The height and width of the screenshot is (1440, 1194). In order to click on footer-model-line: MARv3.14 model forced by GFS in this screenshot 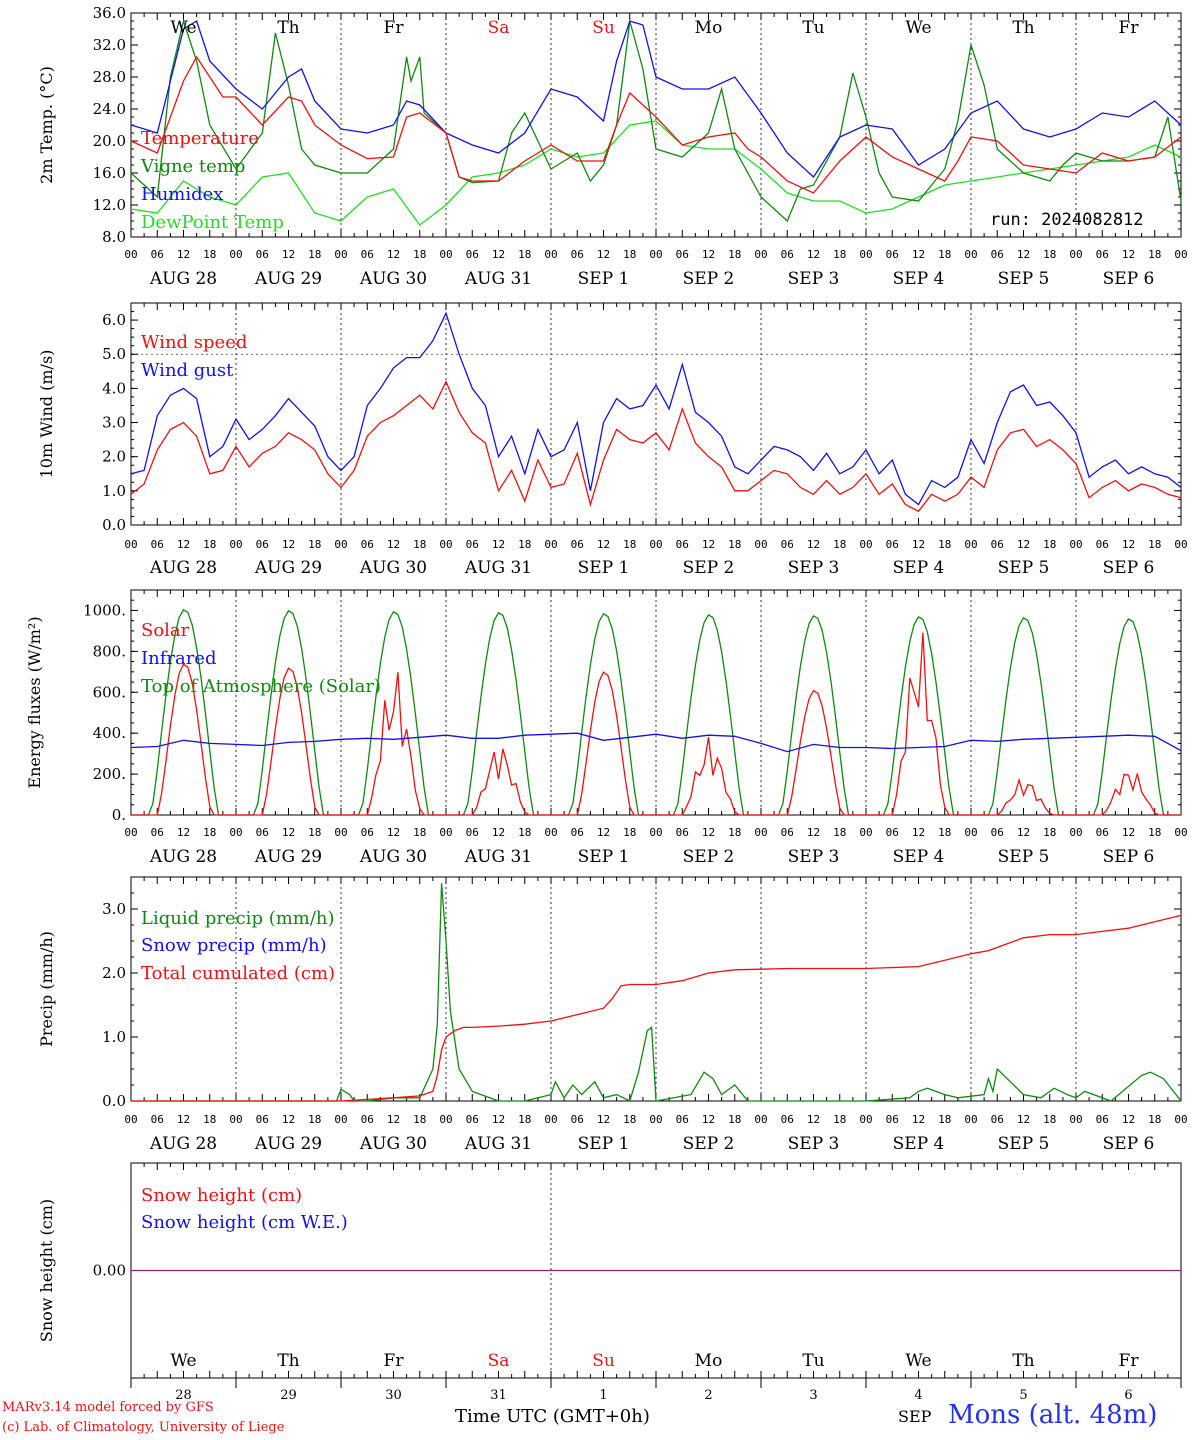, I will do `click(108, 1407)`.